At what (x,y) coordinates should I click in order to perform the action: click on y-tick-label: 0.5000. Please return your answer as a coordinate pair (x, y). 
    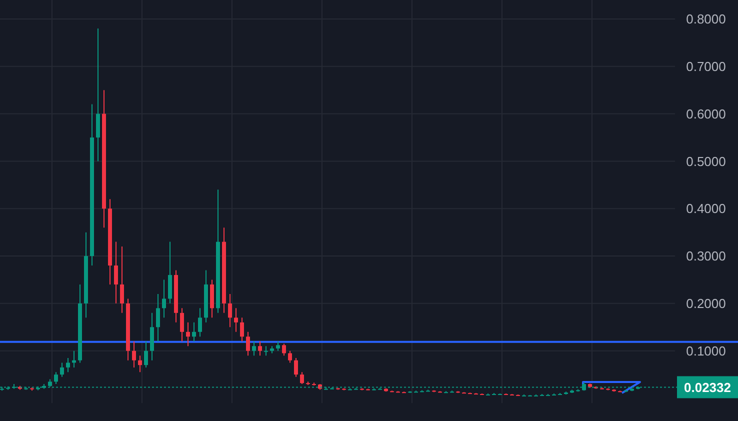
    Looking at the image, I should click on (706, 161).